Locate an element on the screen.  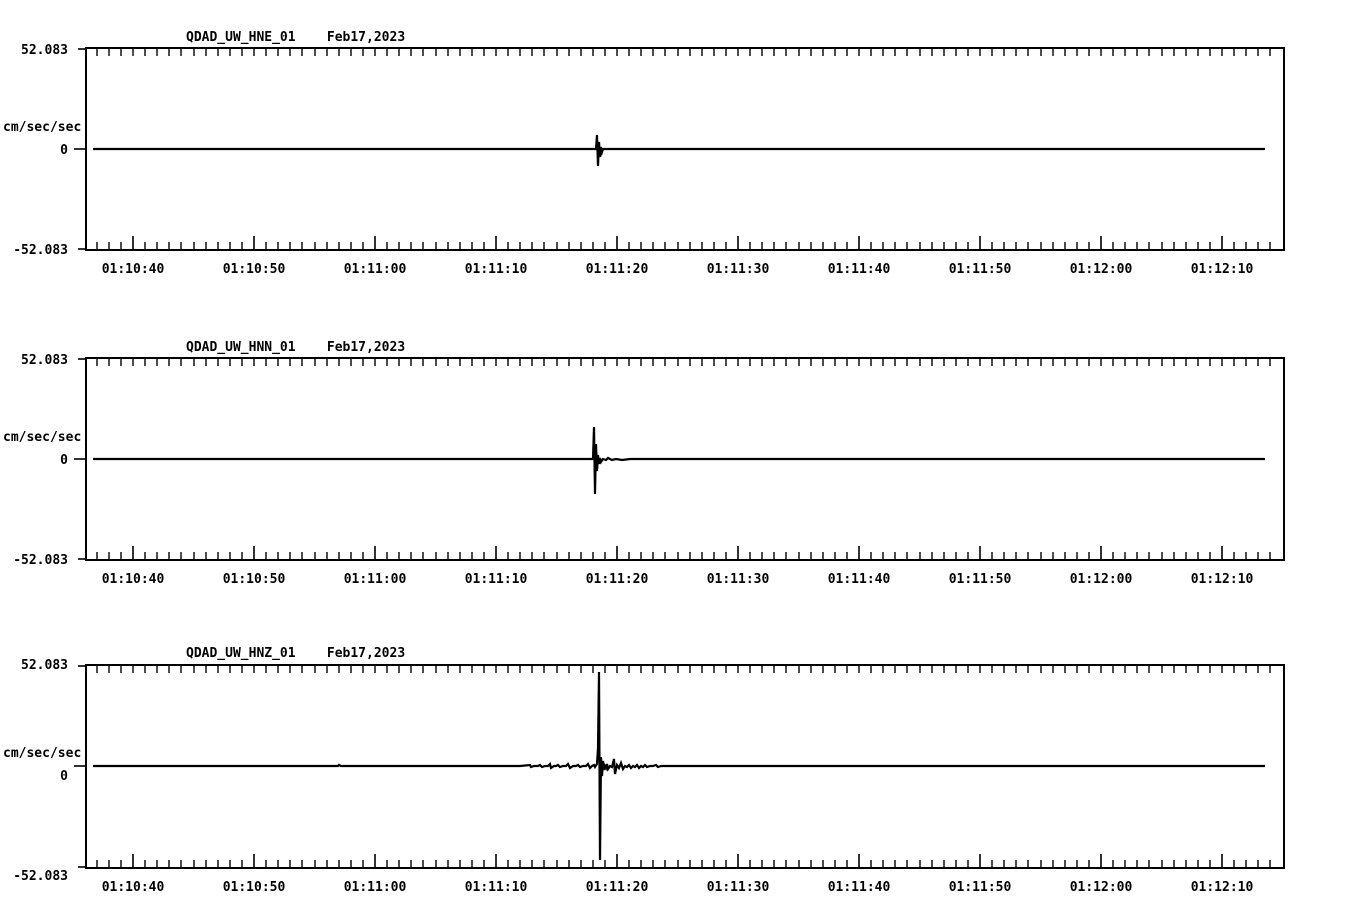
panel-hnz-xtick-3: 01:11:10 is located at coordinates (496, 887).